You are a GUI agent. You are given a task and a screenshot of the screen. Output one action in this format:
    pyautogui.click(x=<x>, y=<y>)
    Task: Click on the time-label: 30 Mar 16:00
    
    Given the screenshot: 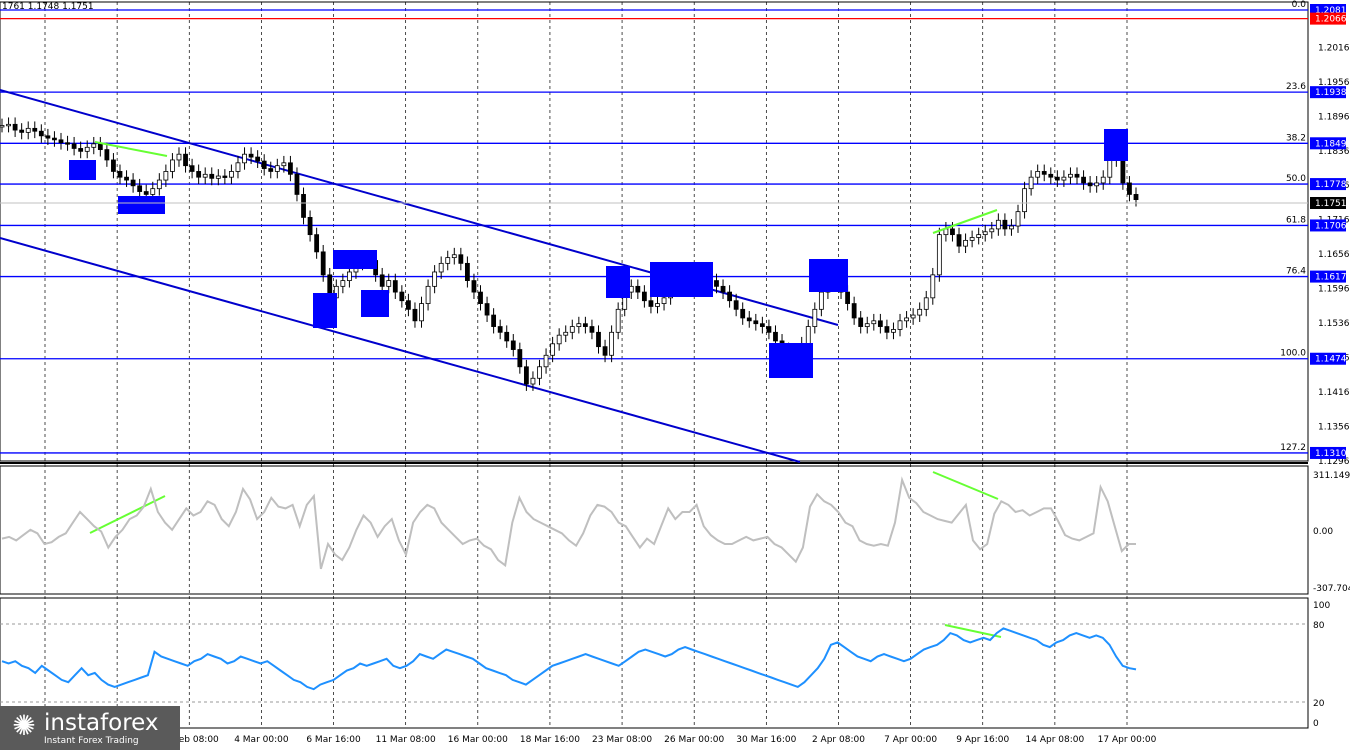 What is the action you would take?
    pyautogui.click(x=766, y=740)
    